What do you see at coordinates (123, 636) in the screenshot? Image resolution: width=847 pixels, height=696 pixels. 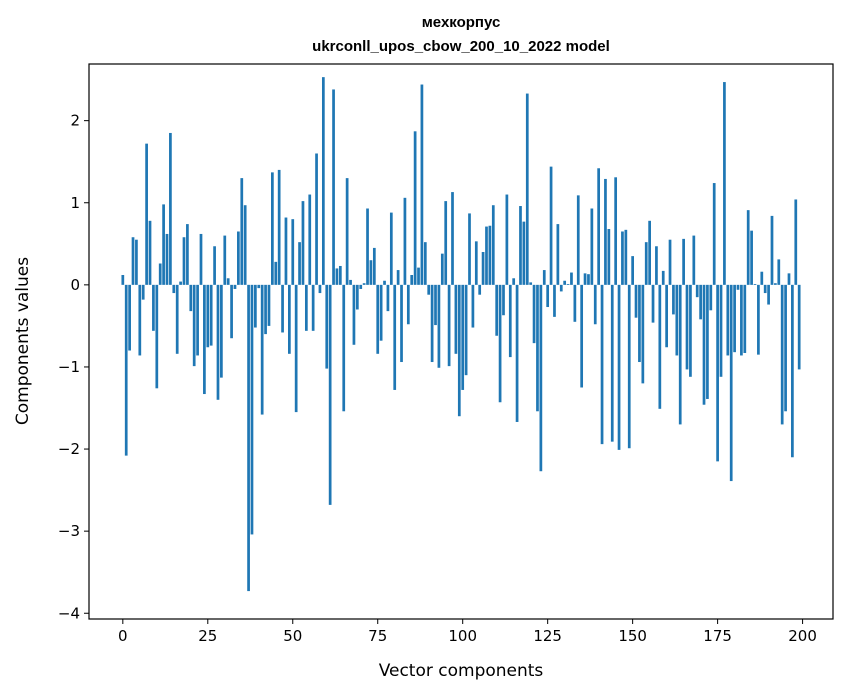 I see `x-tick-label: 0` at bounding box center [123, 636].